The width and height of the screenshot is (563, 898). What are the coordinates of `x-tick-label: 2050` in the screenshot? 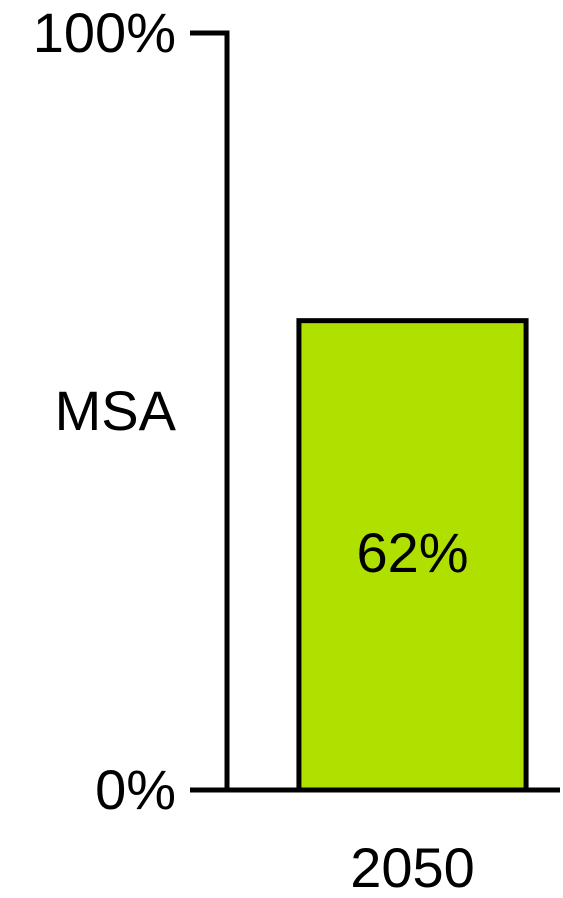 It's located at (412, 867).